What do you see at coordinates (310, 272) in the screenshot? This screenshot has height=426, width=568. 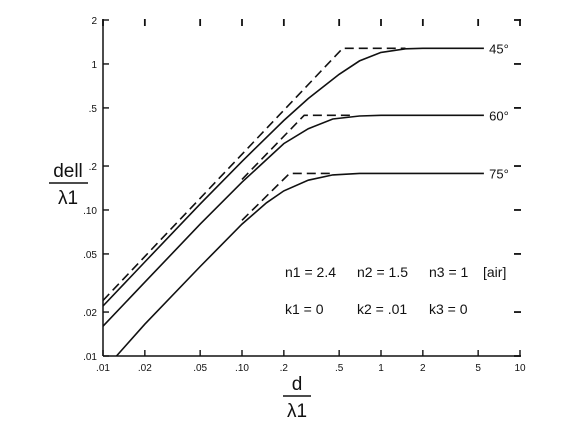 I see `param-n1: n1 = 2.4` at bounding box center [310, 272].